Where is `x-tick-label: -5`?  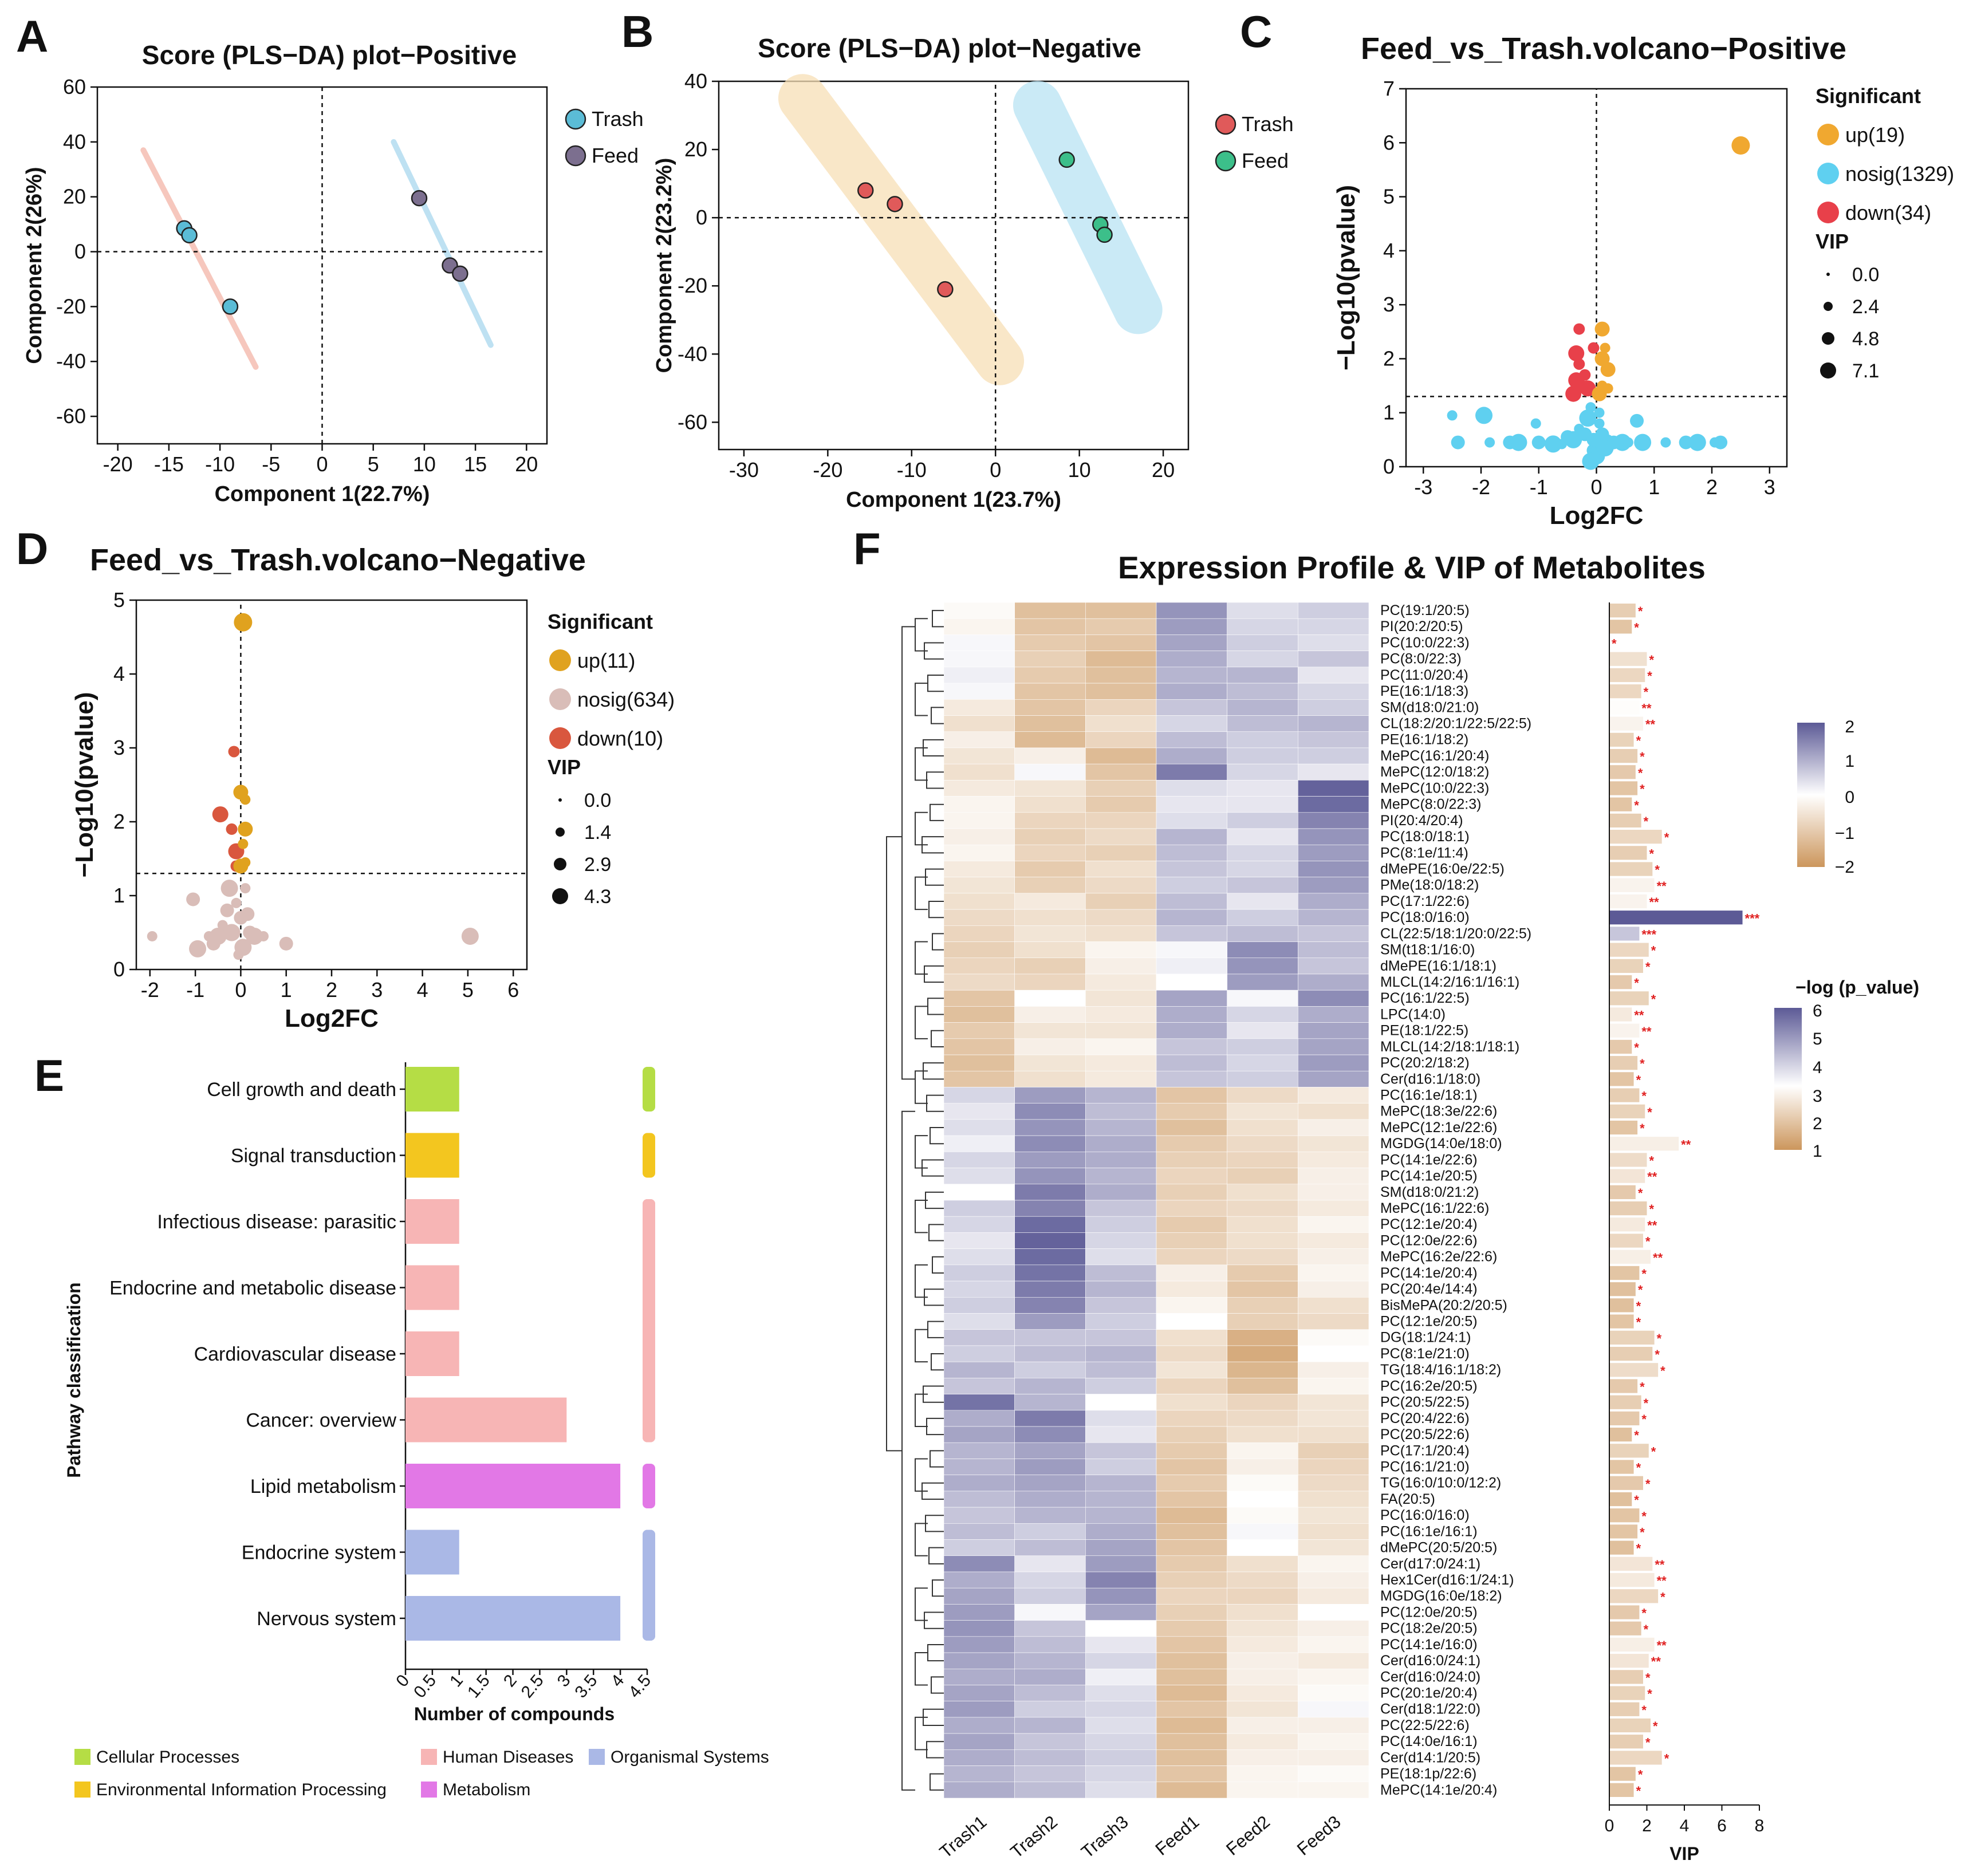 x-tick-label: -5 is located at coordinates (271, 464).